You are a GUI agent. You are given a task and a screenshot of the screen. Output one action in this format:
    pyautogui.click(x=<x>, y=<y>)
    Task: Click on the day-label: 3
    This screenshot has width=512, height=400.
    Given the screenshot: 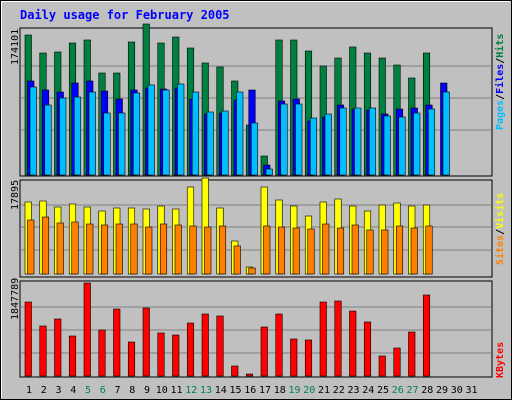 What is the action you would take?
    pyautogui.click(x=58, y=390)
    